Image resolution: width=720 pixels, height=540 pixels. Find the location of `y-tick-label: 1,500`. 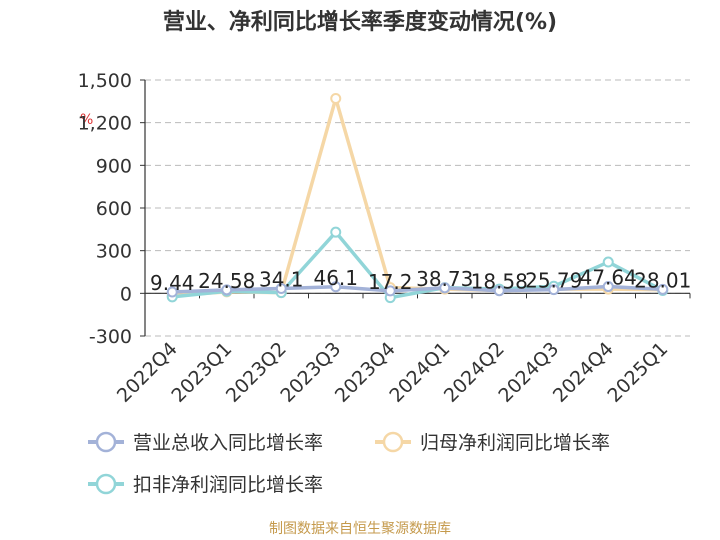

y-tick-label: 1,500 is located at coordinates (105, 81).